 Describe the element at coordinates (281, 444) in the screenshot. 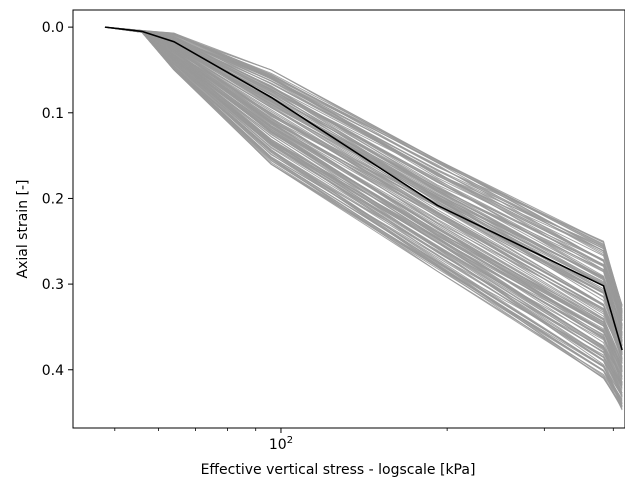

I see `x-tick-label: 102` at that location.